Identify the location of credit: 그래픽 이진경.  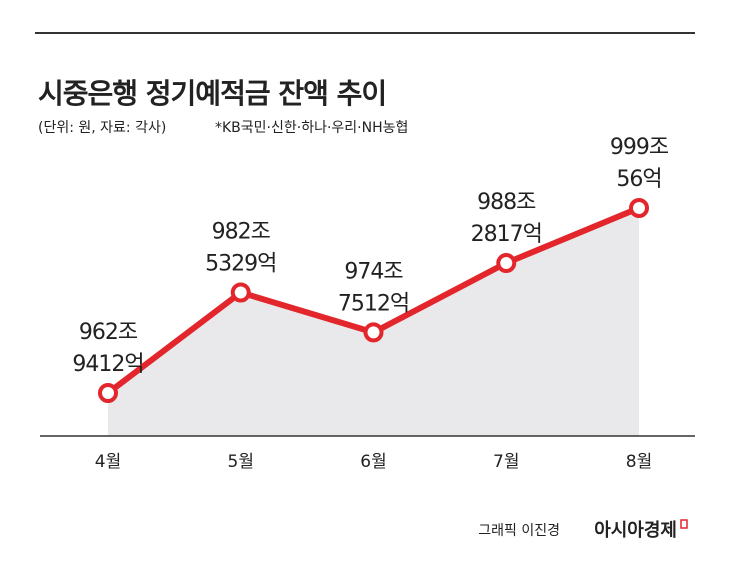
(519, 531).